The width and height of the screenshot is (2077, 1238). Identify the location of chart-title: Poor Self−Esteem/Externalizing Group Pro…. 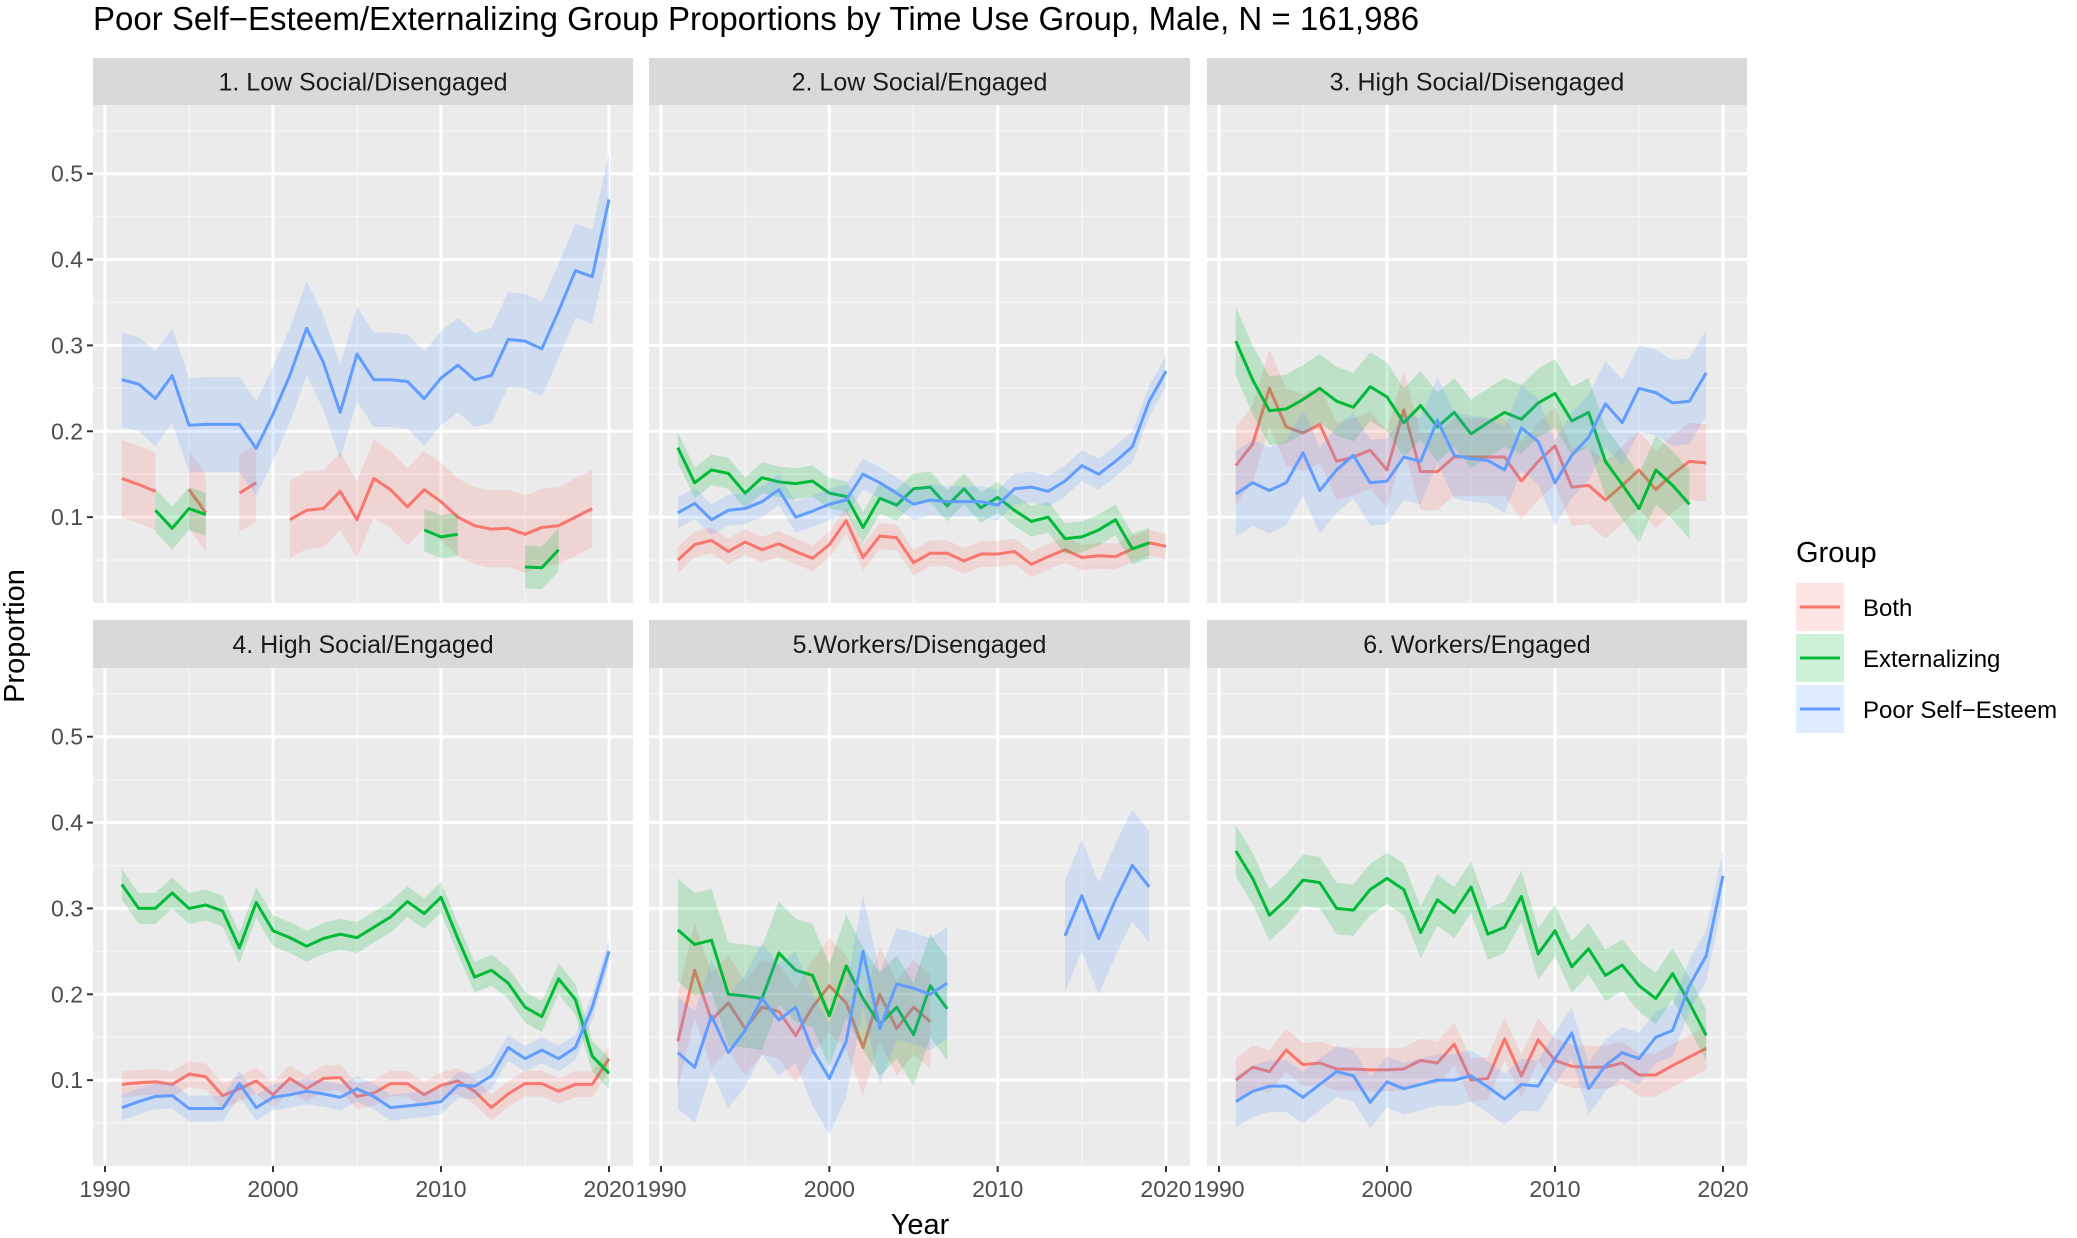
(756, 18).